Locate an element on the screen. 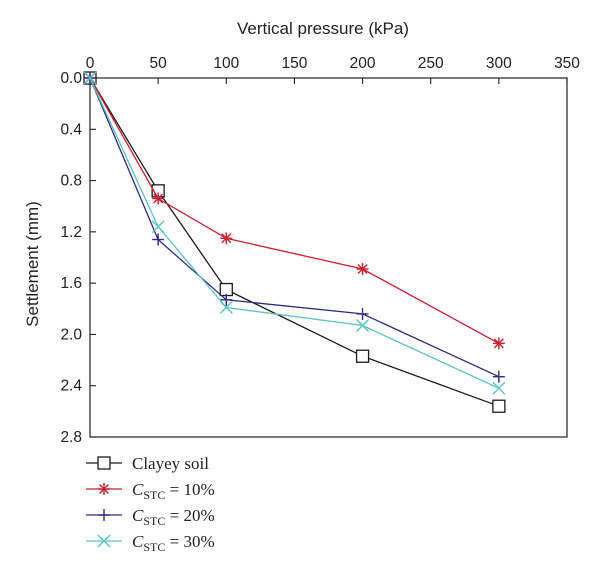 This screenshot has width=600, height=574. x-tick-label: 250 is located at coordinates (431, 63).